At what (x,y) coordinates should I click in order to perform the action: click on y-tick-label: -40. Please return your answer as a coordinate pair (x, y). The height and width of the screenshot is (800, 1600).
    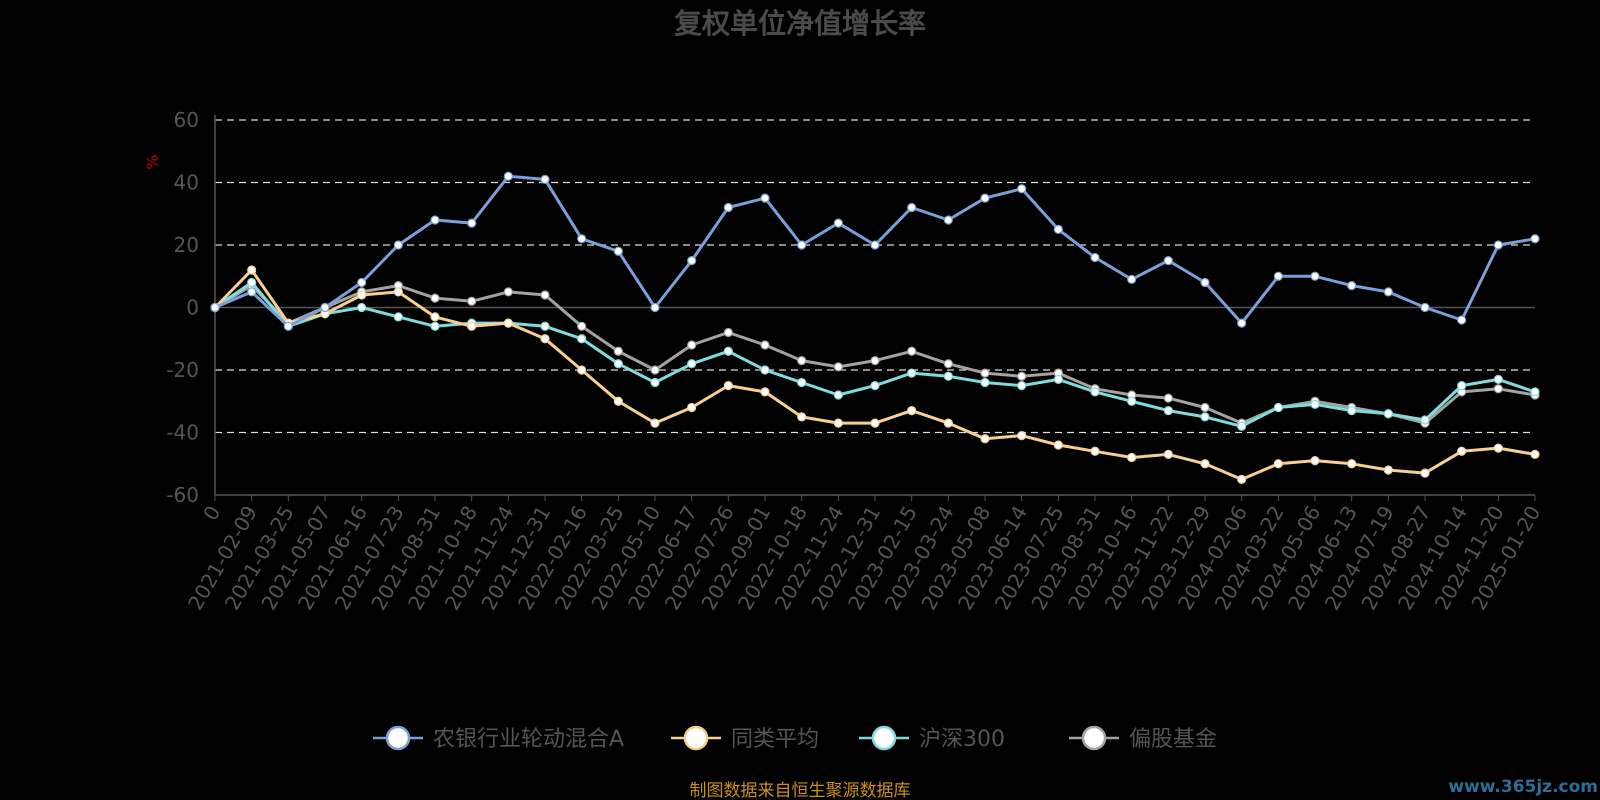
    Looking at the image, I should click on (182, 433).